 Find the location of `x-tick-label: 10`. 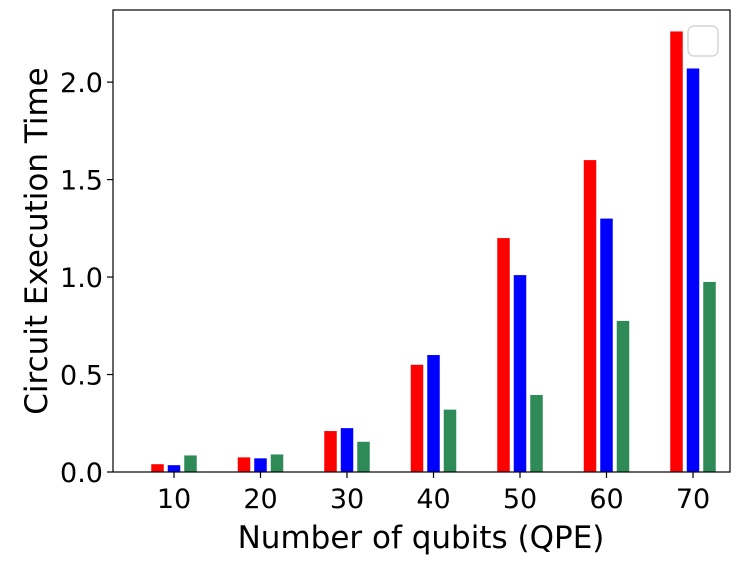

x-tick-label: 10 is located at coordinates (174, 499).